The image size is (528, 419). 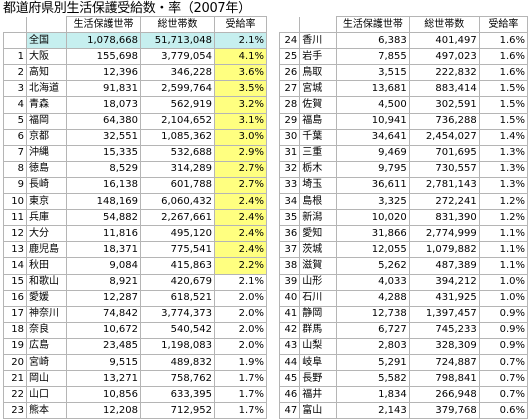 What do you see at coordinates (46, 121) in the screenshot?
I see `prefecture-name: 福岡` at bounding box center [46, 121].